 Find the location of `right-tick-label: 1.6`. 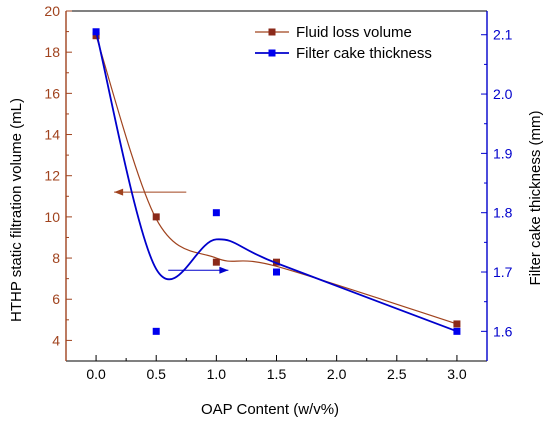

right-tick-label: 1.6 is located at coordinates (503, 331).